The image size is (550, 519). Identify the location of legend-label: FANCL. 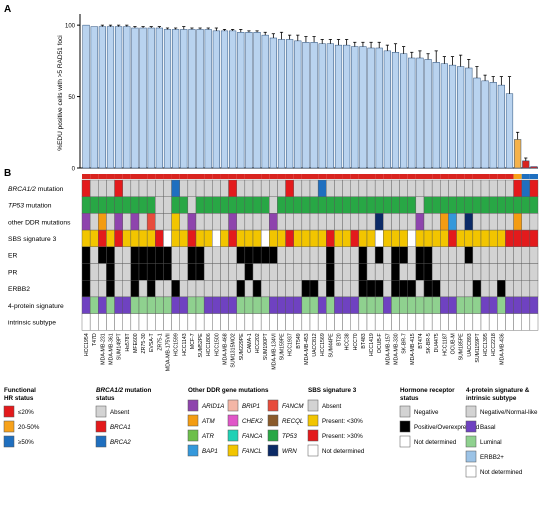
(252, 451).